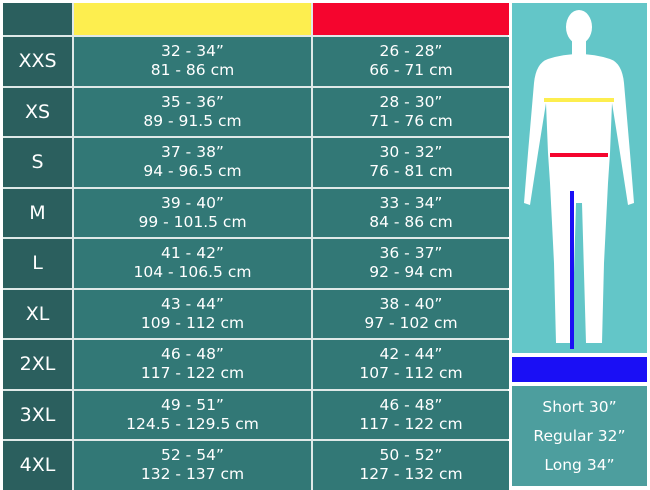  What do you see at coordinates (192, 171) in the screenshot?
I see `chest-cm: 94 - 96.5 cm` at bounding box center [192, 171].